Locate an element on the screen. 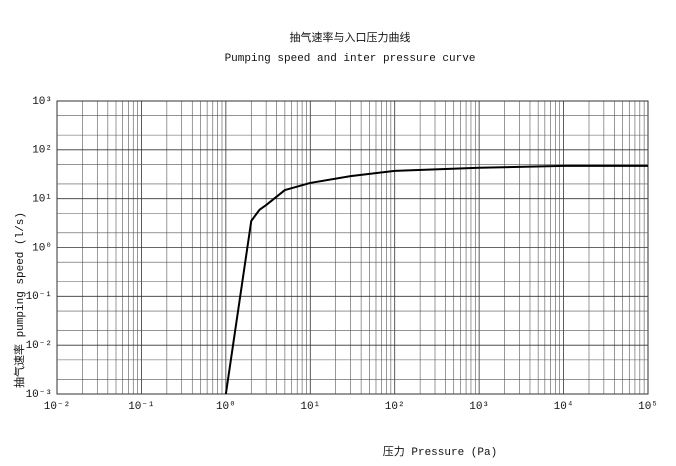 The height and width of the screenshot is (466, 676). y-tick-label: 10³ is located at coordinates (42, 102).